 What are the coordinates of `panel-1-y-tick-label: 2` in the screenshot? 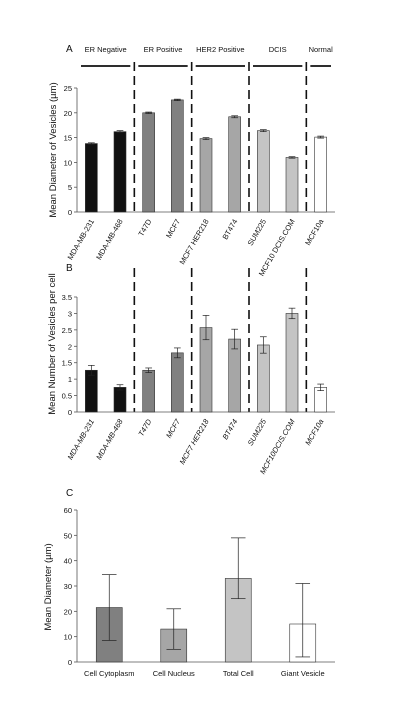 It's located at (70, 346).